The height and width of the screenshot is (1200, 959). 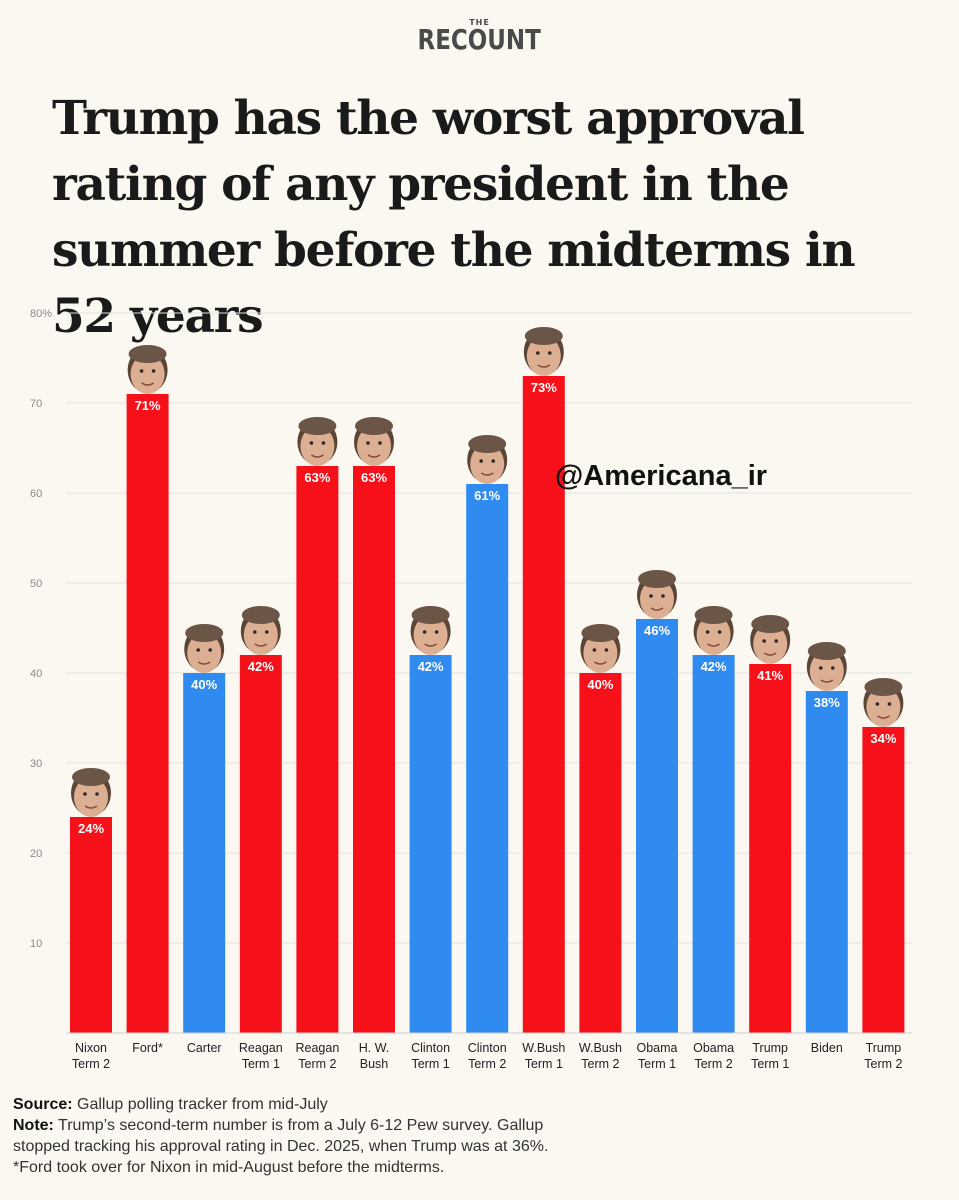 I want to click on brand-name: RECOUNT, so click(x=479, y=39).